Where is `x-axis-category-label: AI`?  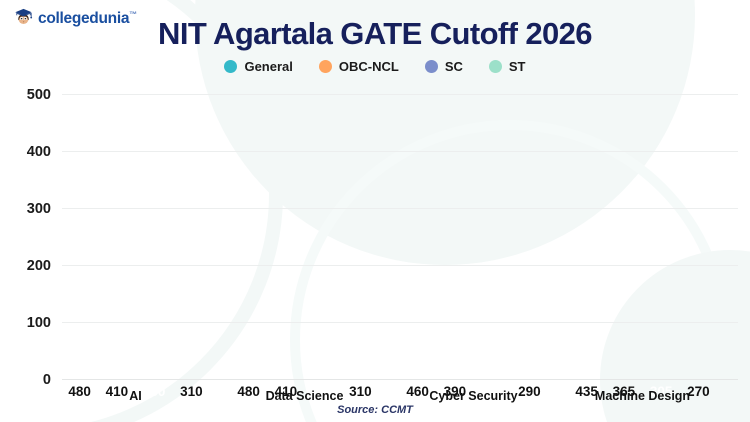 x-axis-category-label: AI is located at coordinates (135, 396).